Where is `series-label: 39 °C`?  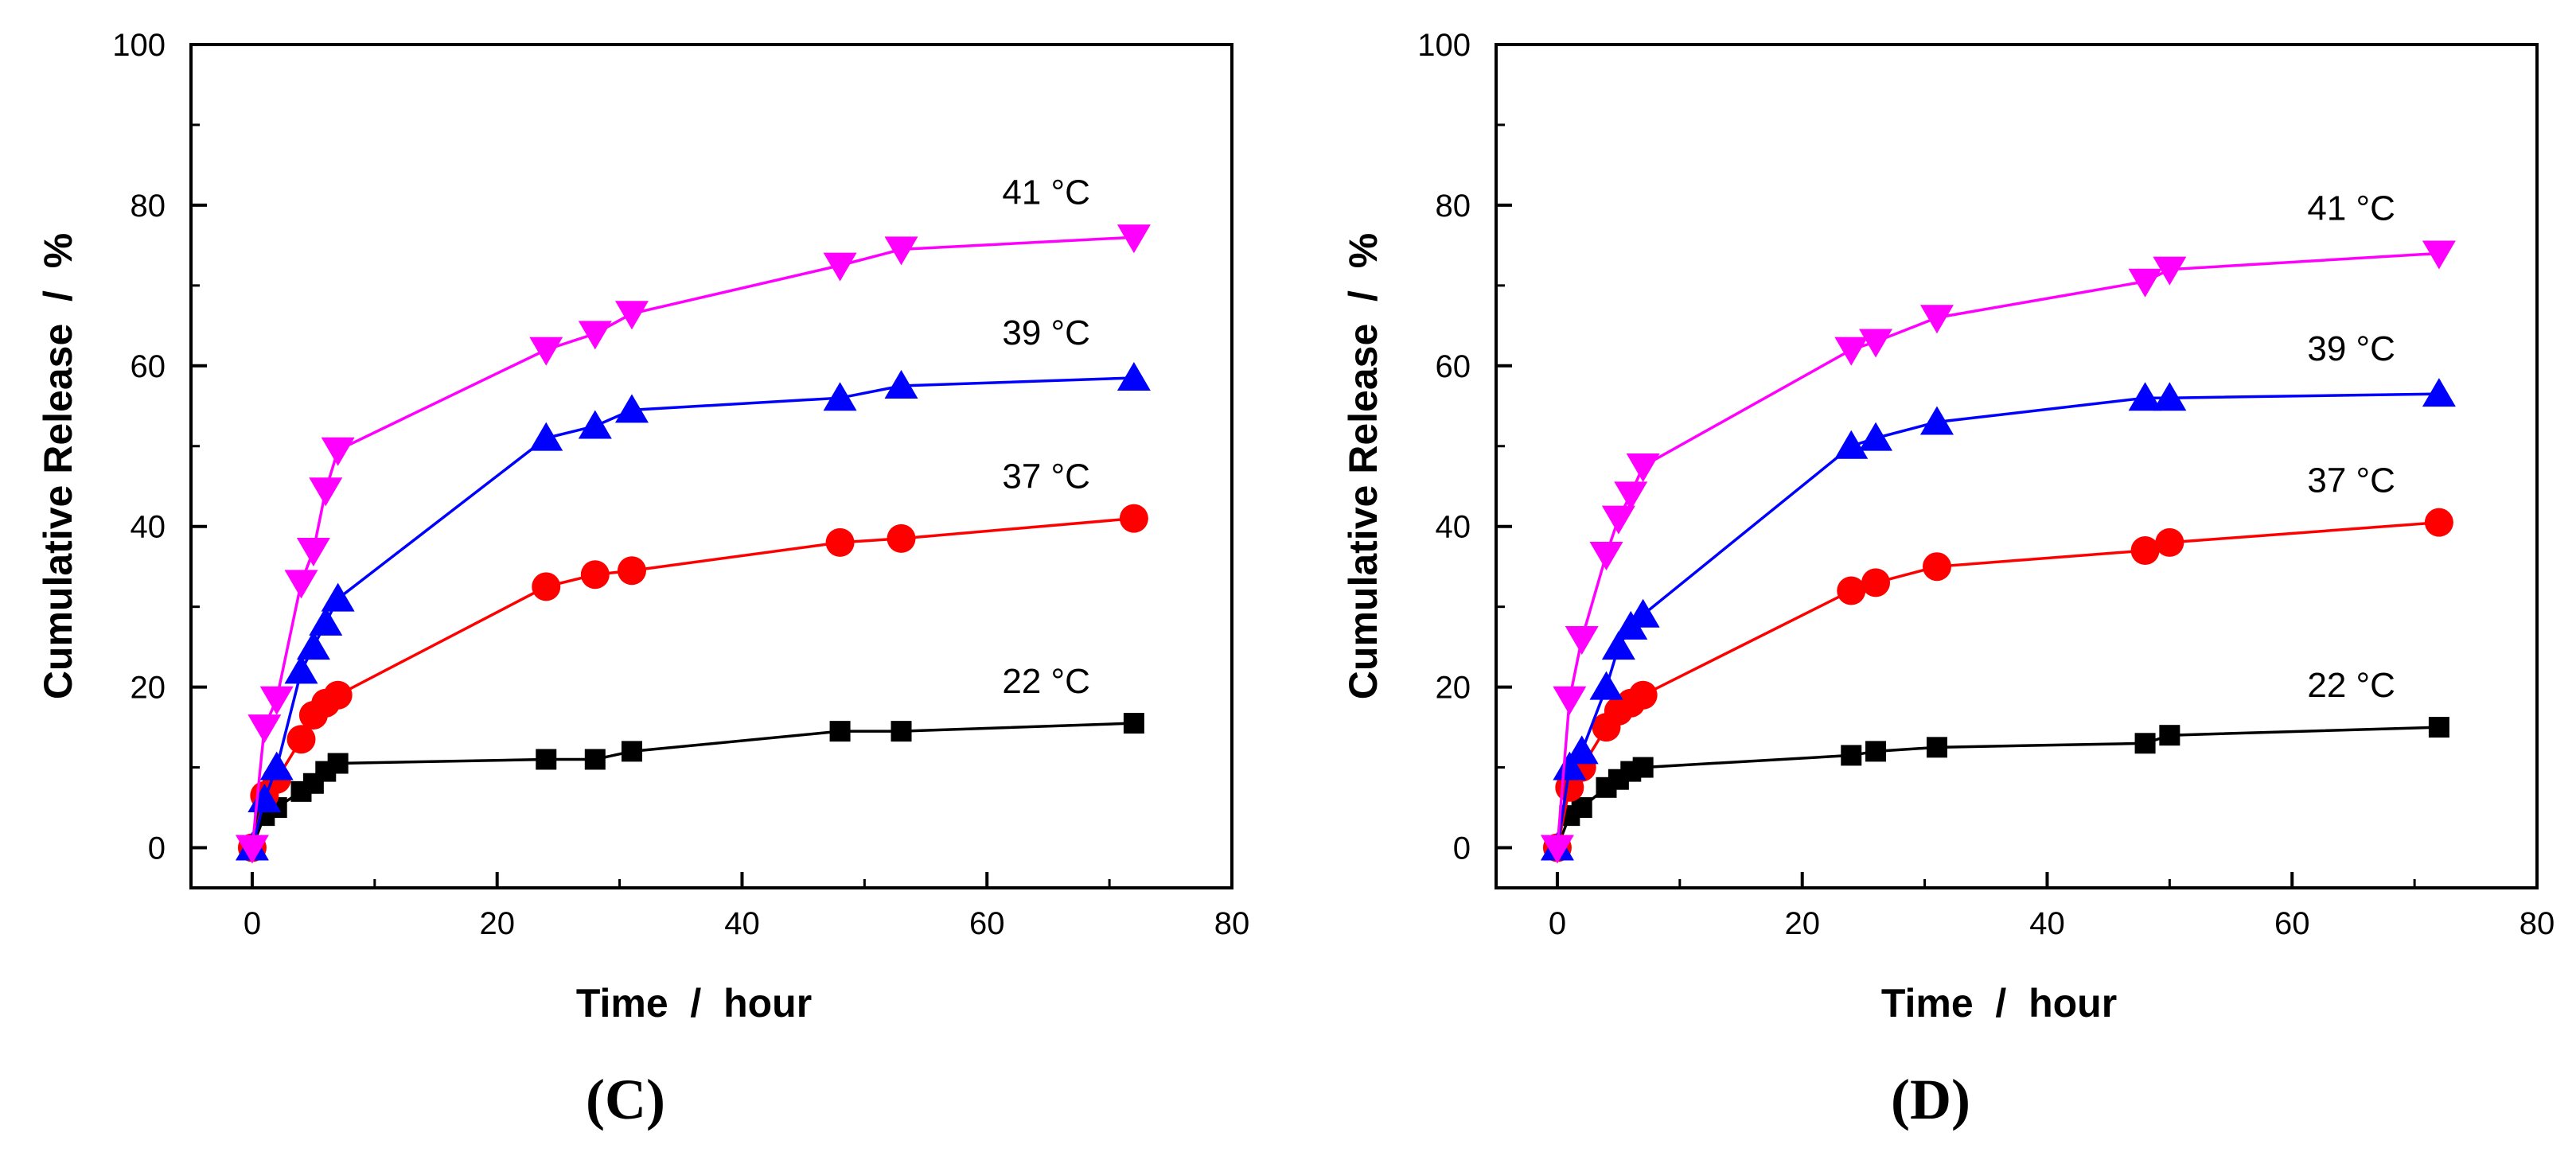
series-label: 39 °C is located at coordinates (1046, 332).